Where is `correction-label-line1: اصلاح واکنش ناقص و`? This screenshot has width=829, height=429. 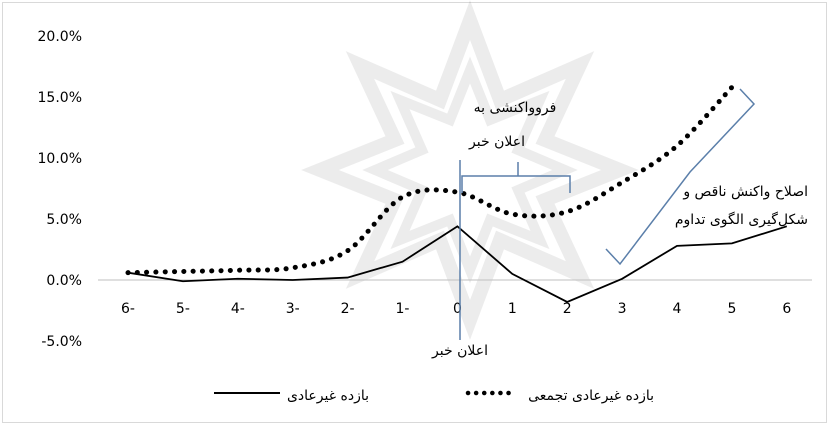
correction-label-line1: اصلاح واکنش ناقص و is located at coordinates (745, 192).